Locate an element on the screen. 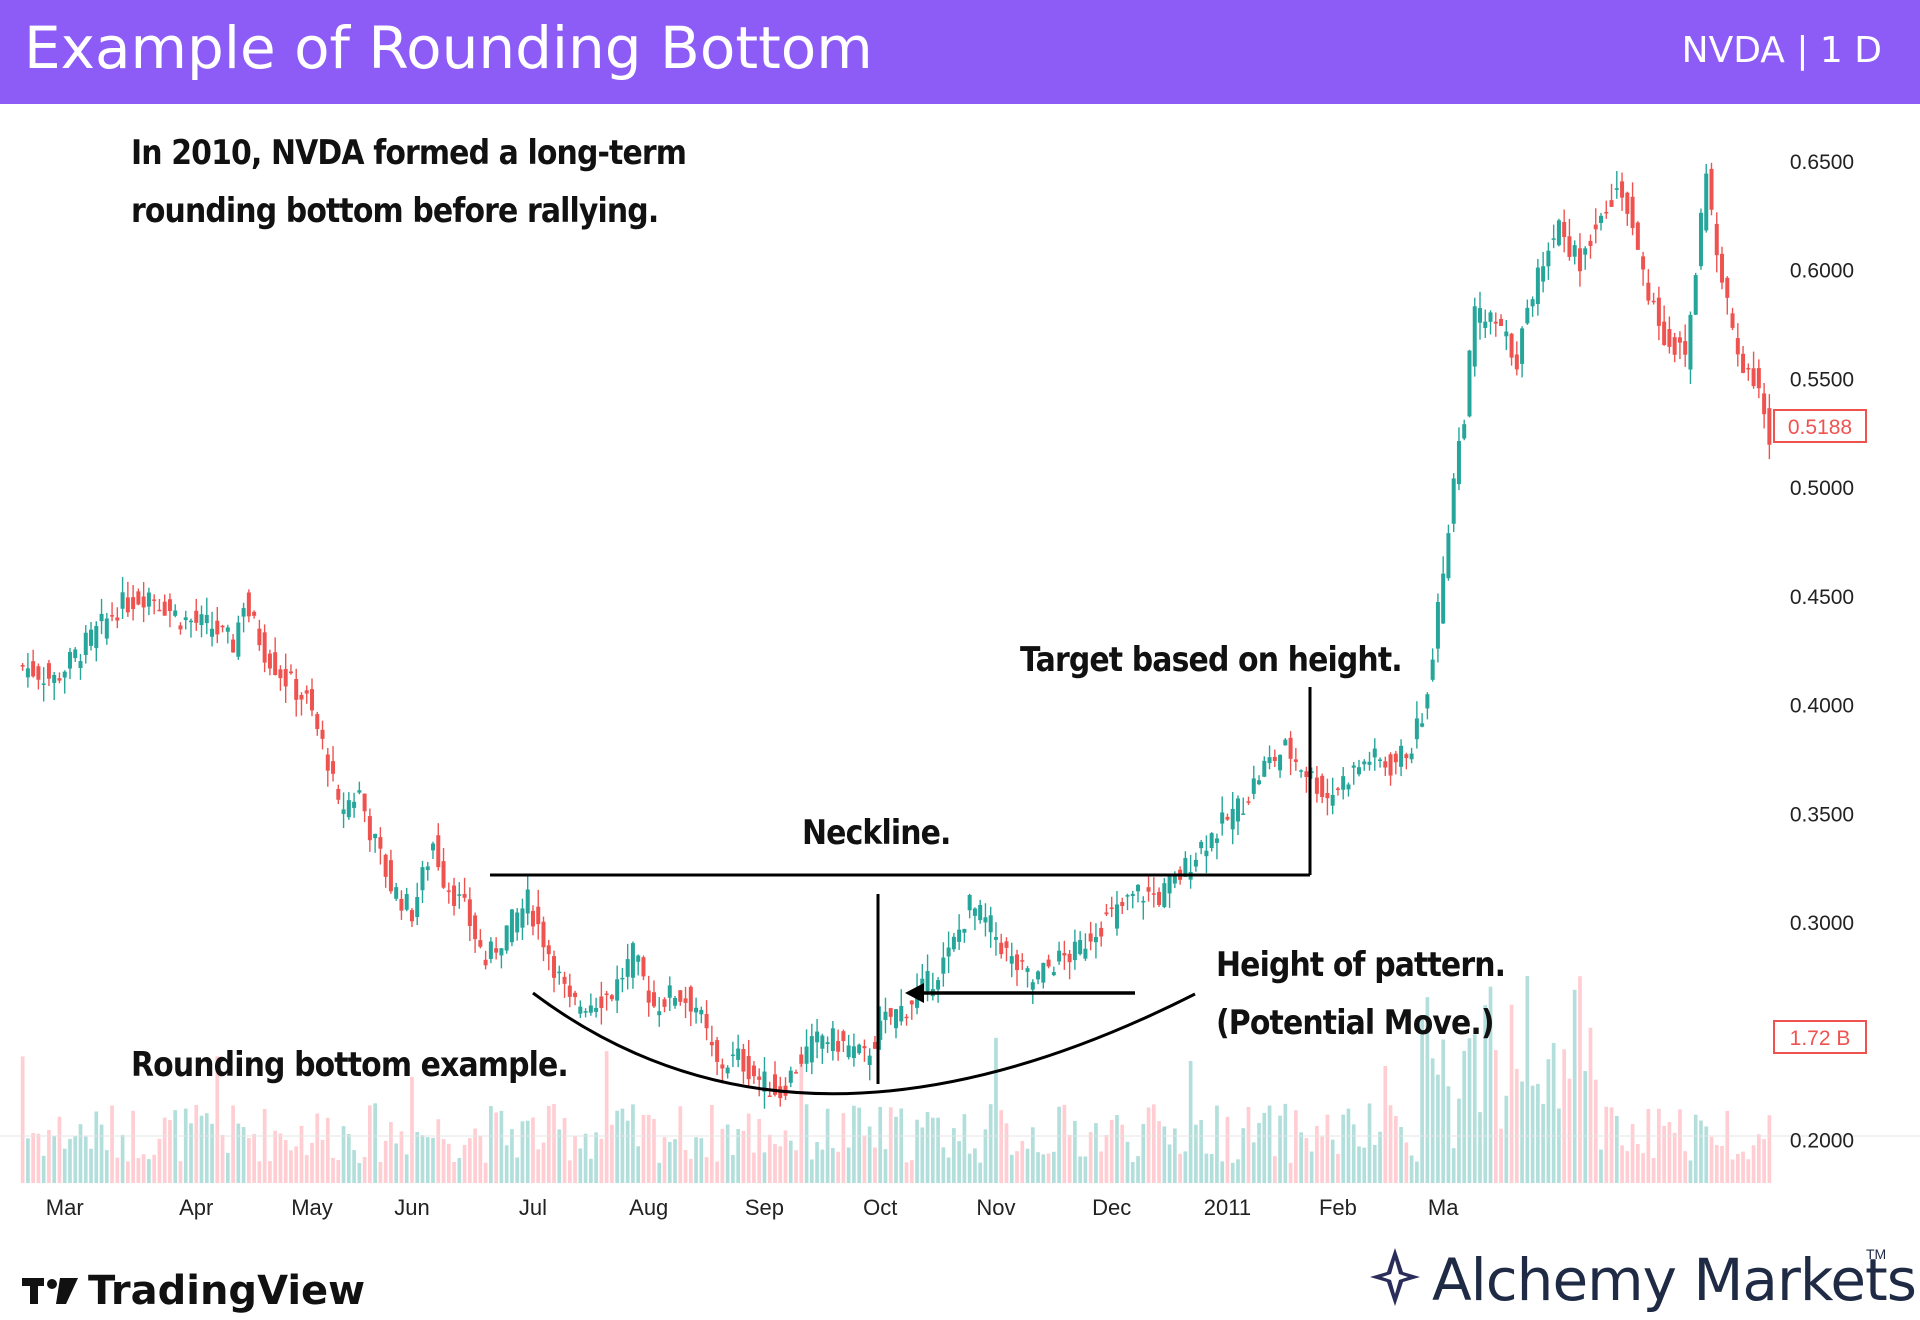 This screenshot has width=1920, height=1320. y-tick-label: 0.4000 is located at coordinates (1822, 706).